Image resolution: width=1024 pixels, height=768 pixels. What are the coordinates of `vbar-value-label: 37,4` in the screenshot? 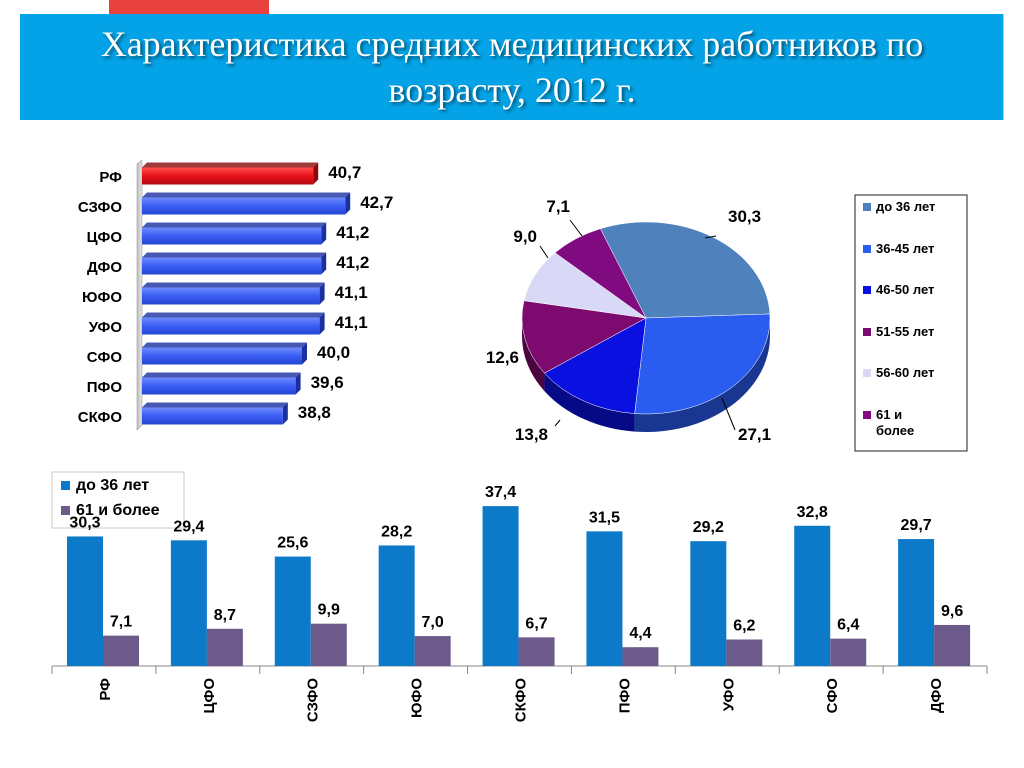 It's located at (500, 492).